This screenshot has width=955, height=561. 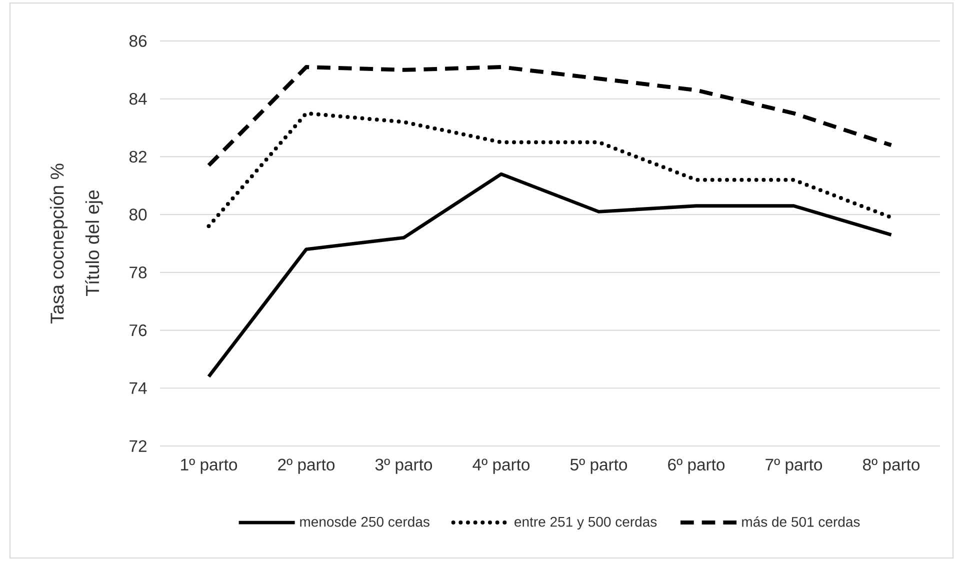 I want to click on legend-label: menosde 250 cerdas, so click(x=365, y=521).